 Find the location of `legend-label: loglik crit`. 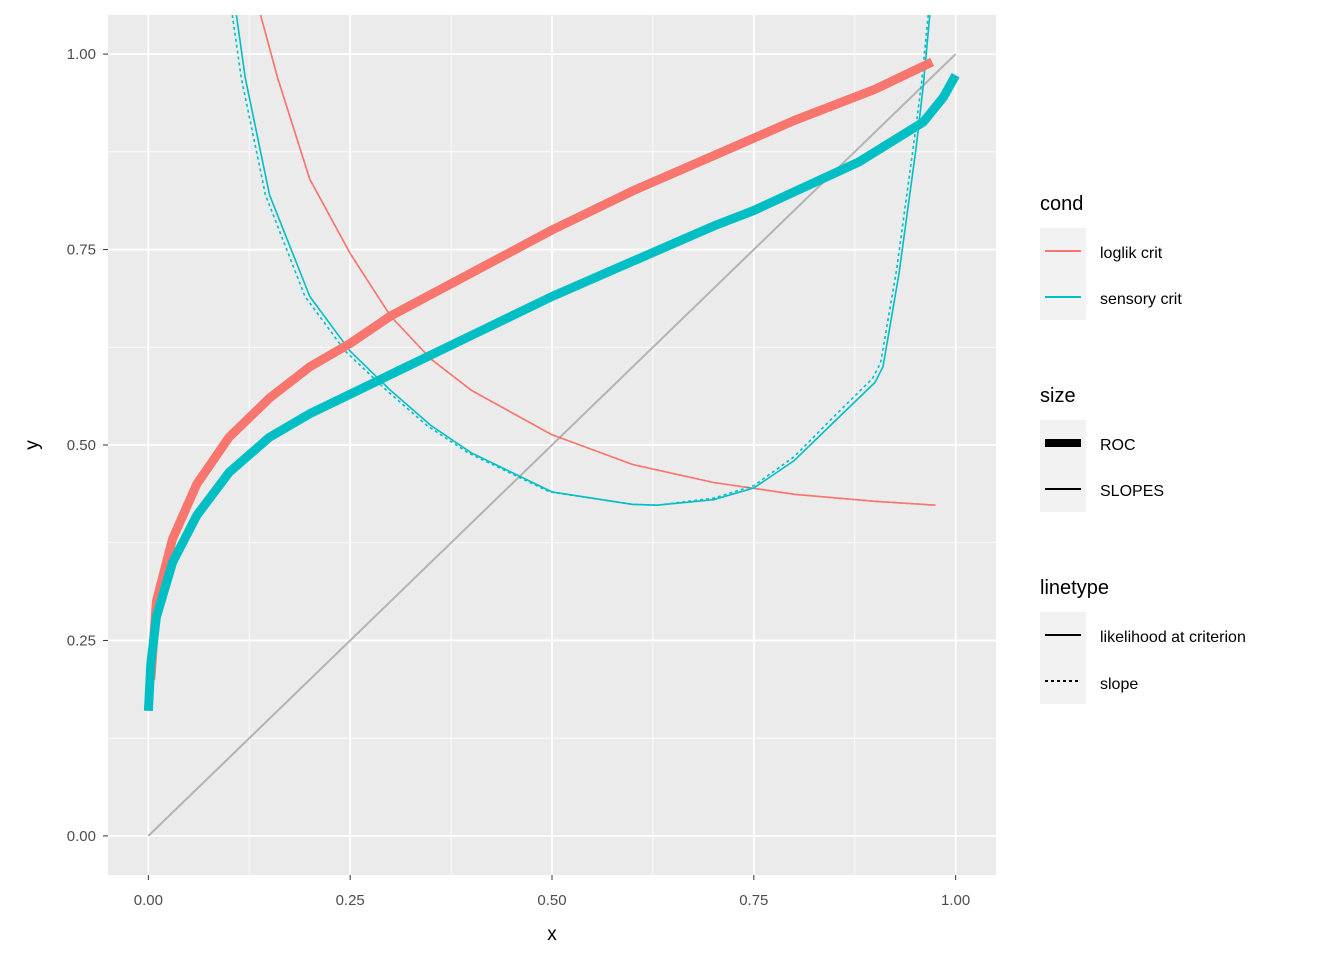

legend-label: loglik crit is located at coordinates (1131, 253).